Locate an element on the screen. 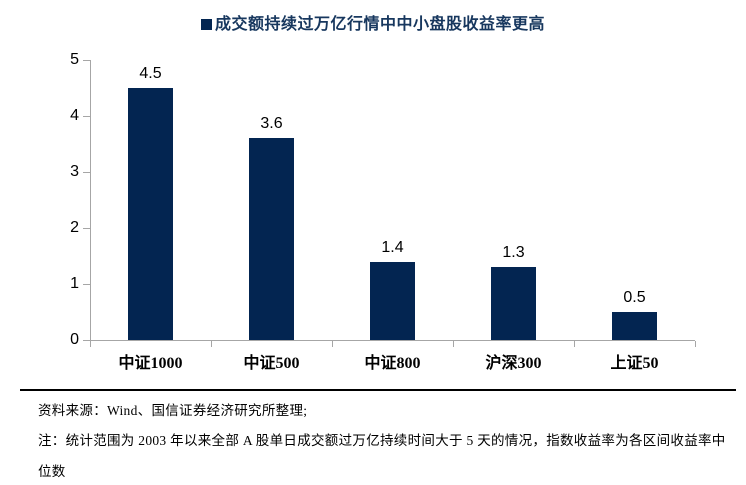 The height and width of the screenshot is (485, 746). footer-divider is located at coordinates (378, 390).